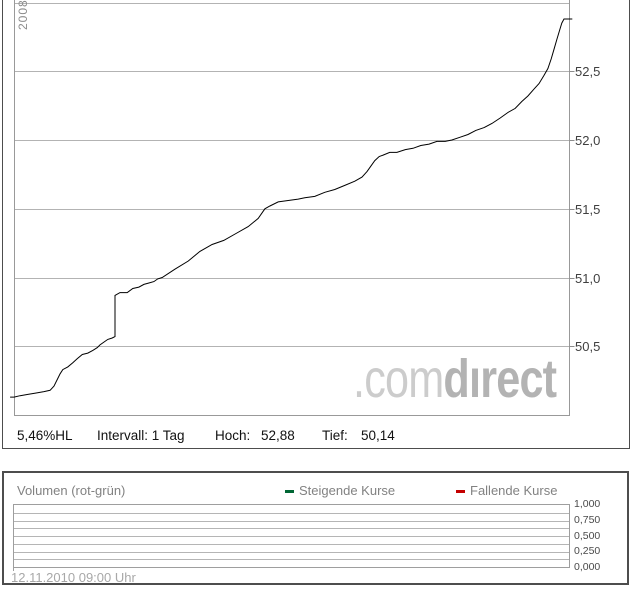 This screenshot has width=632, height=590. Describe the element at coordinates (588, 71) in the screenshot. I see `price-y-axis-label: 52,5` at that location.